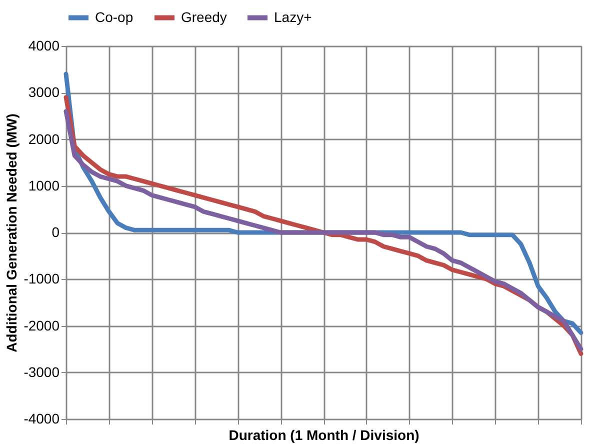  What do you see at coordinates (44, 185) in the screenshot?
I see `y-tick-label: 1000` at bounding box center [44, 185].